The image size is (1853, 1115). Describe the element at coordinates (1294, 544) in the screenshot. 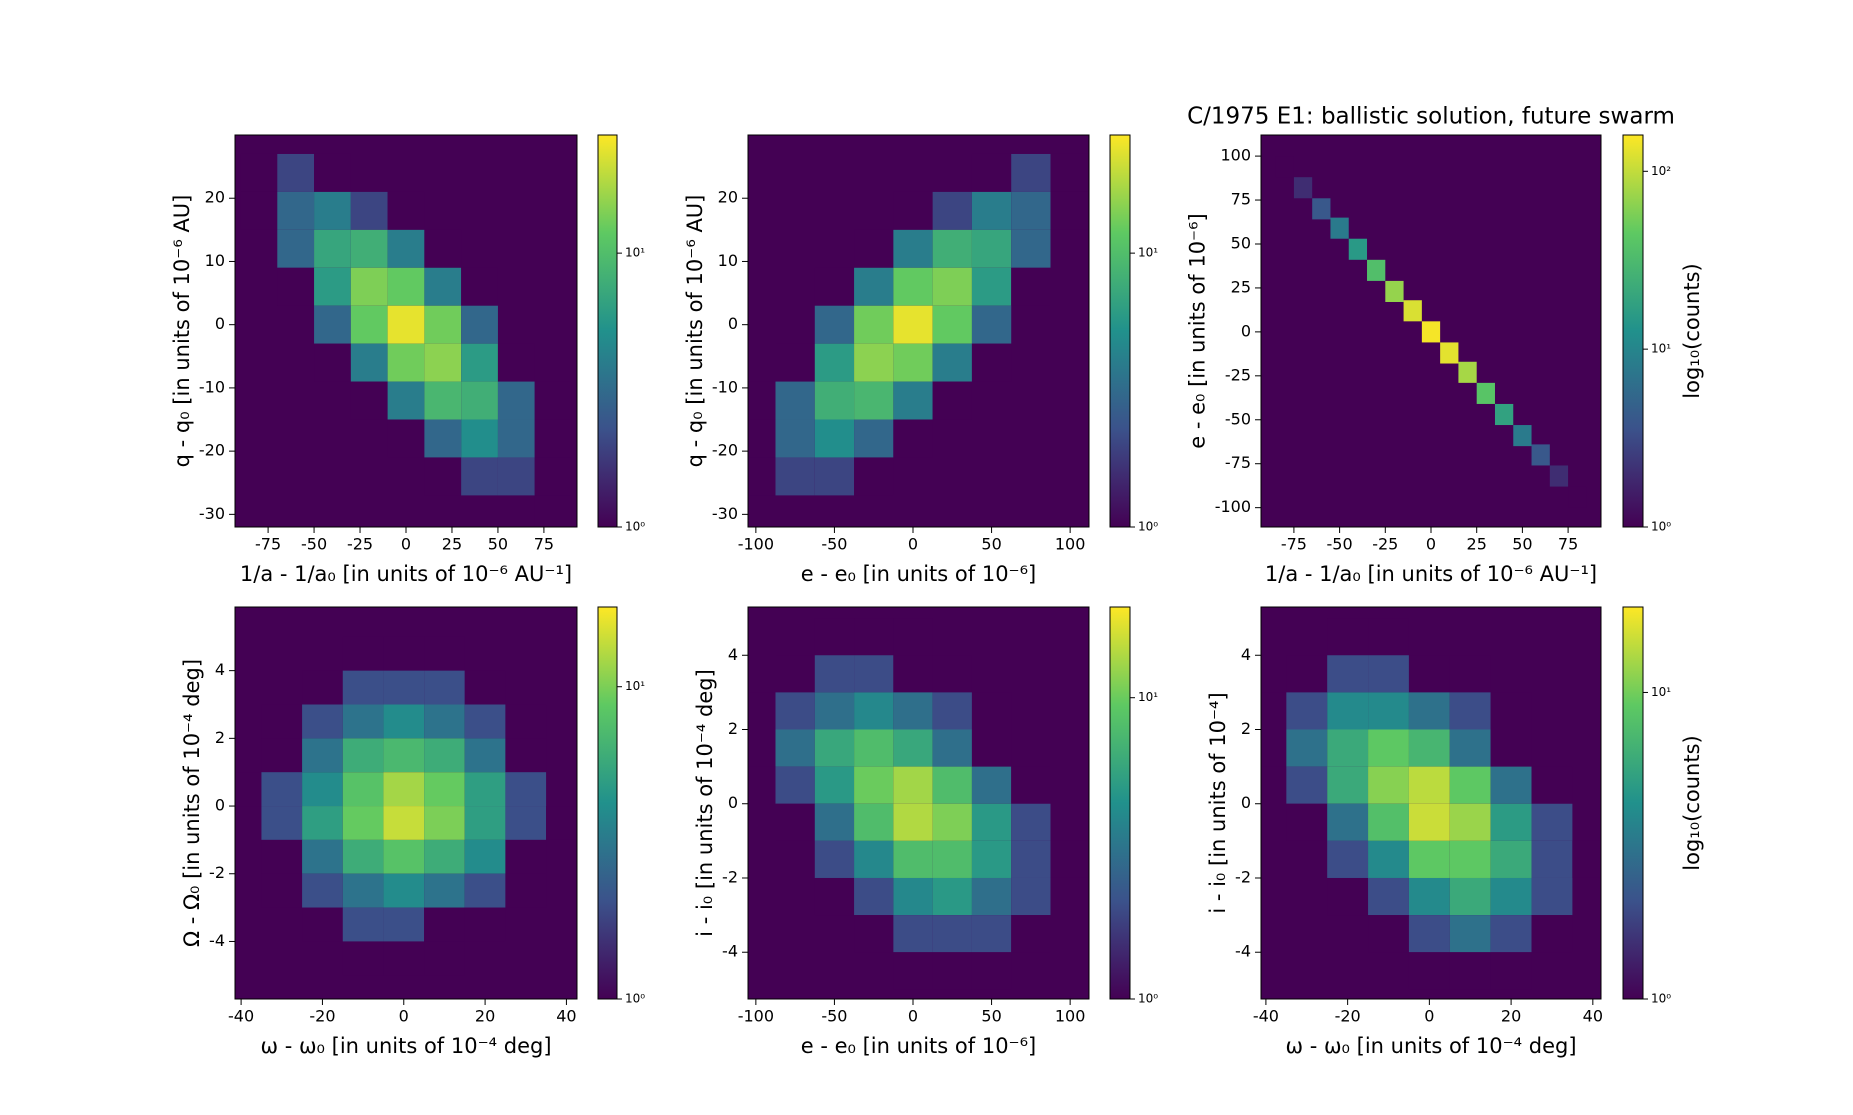

I see `x-tick-label: -75` at that location.